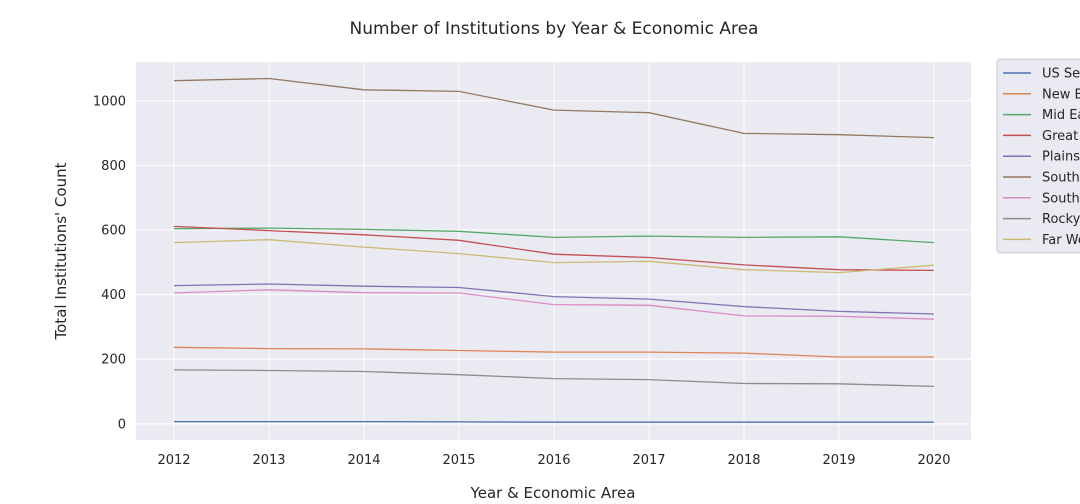 This screenshot has height=504, width=1080. I want to click on x-tick-label: 2013, so click(268, 460).